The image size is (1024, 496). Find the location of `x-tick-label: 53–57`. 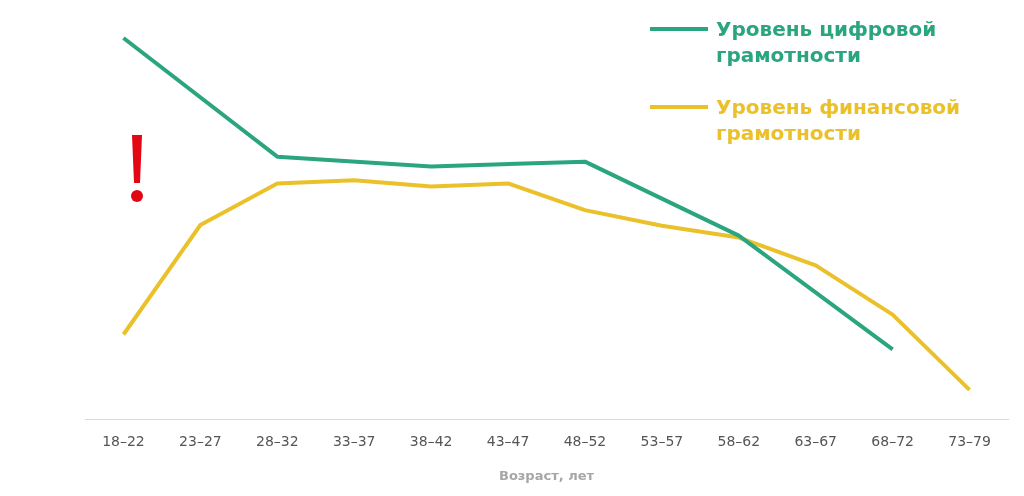

x-tick-label: 53–57 is located at coordinates (662, 440).